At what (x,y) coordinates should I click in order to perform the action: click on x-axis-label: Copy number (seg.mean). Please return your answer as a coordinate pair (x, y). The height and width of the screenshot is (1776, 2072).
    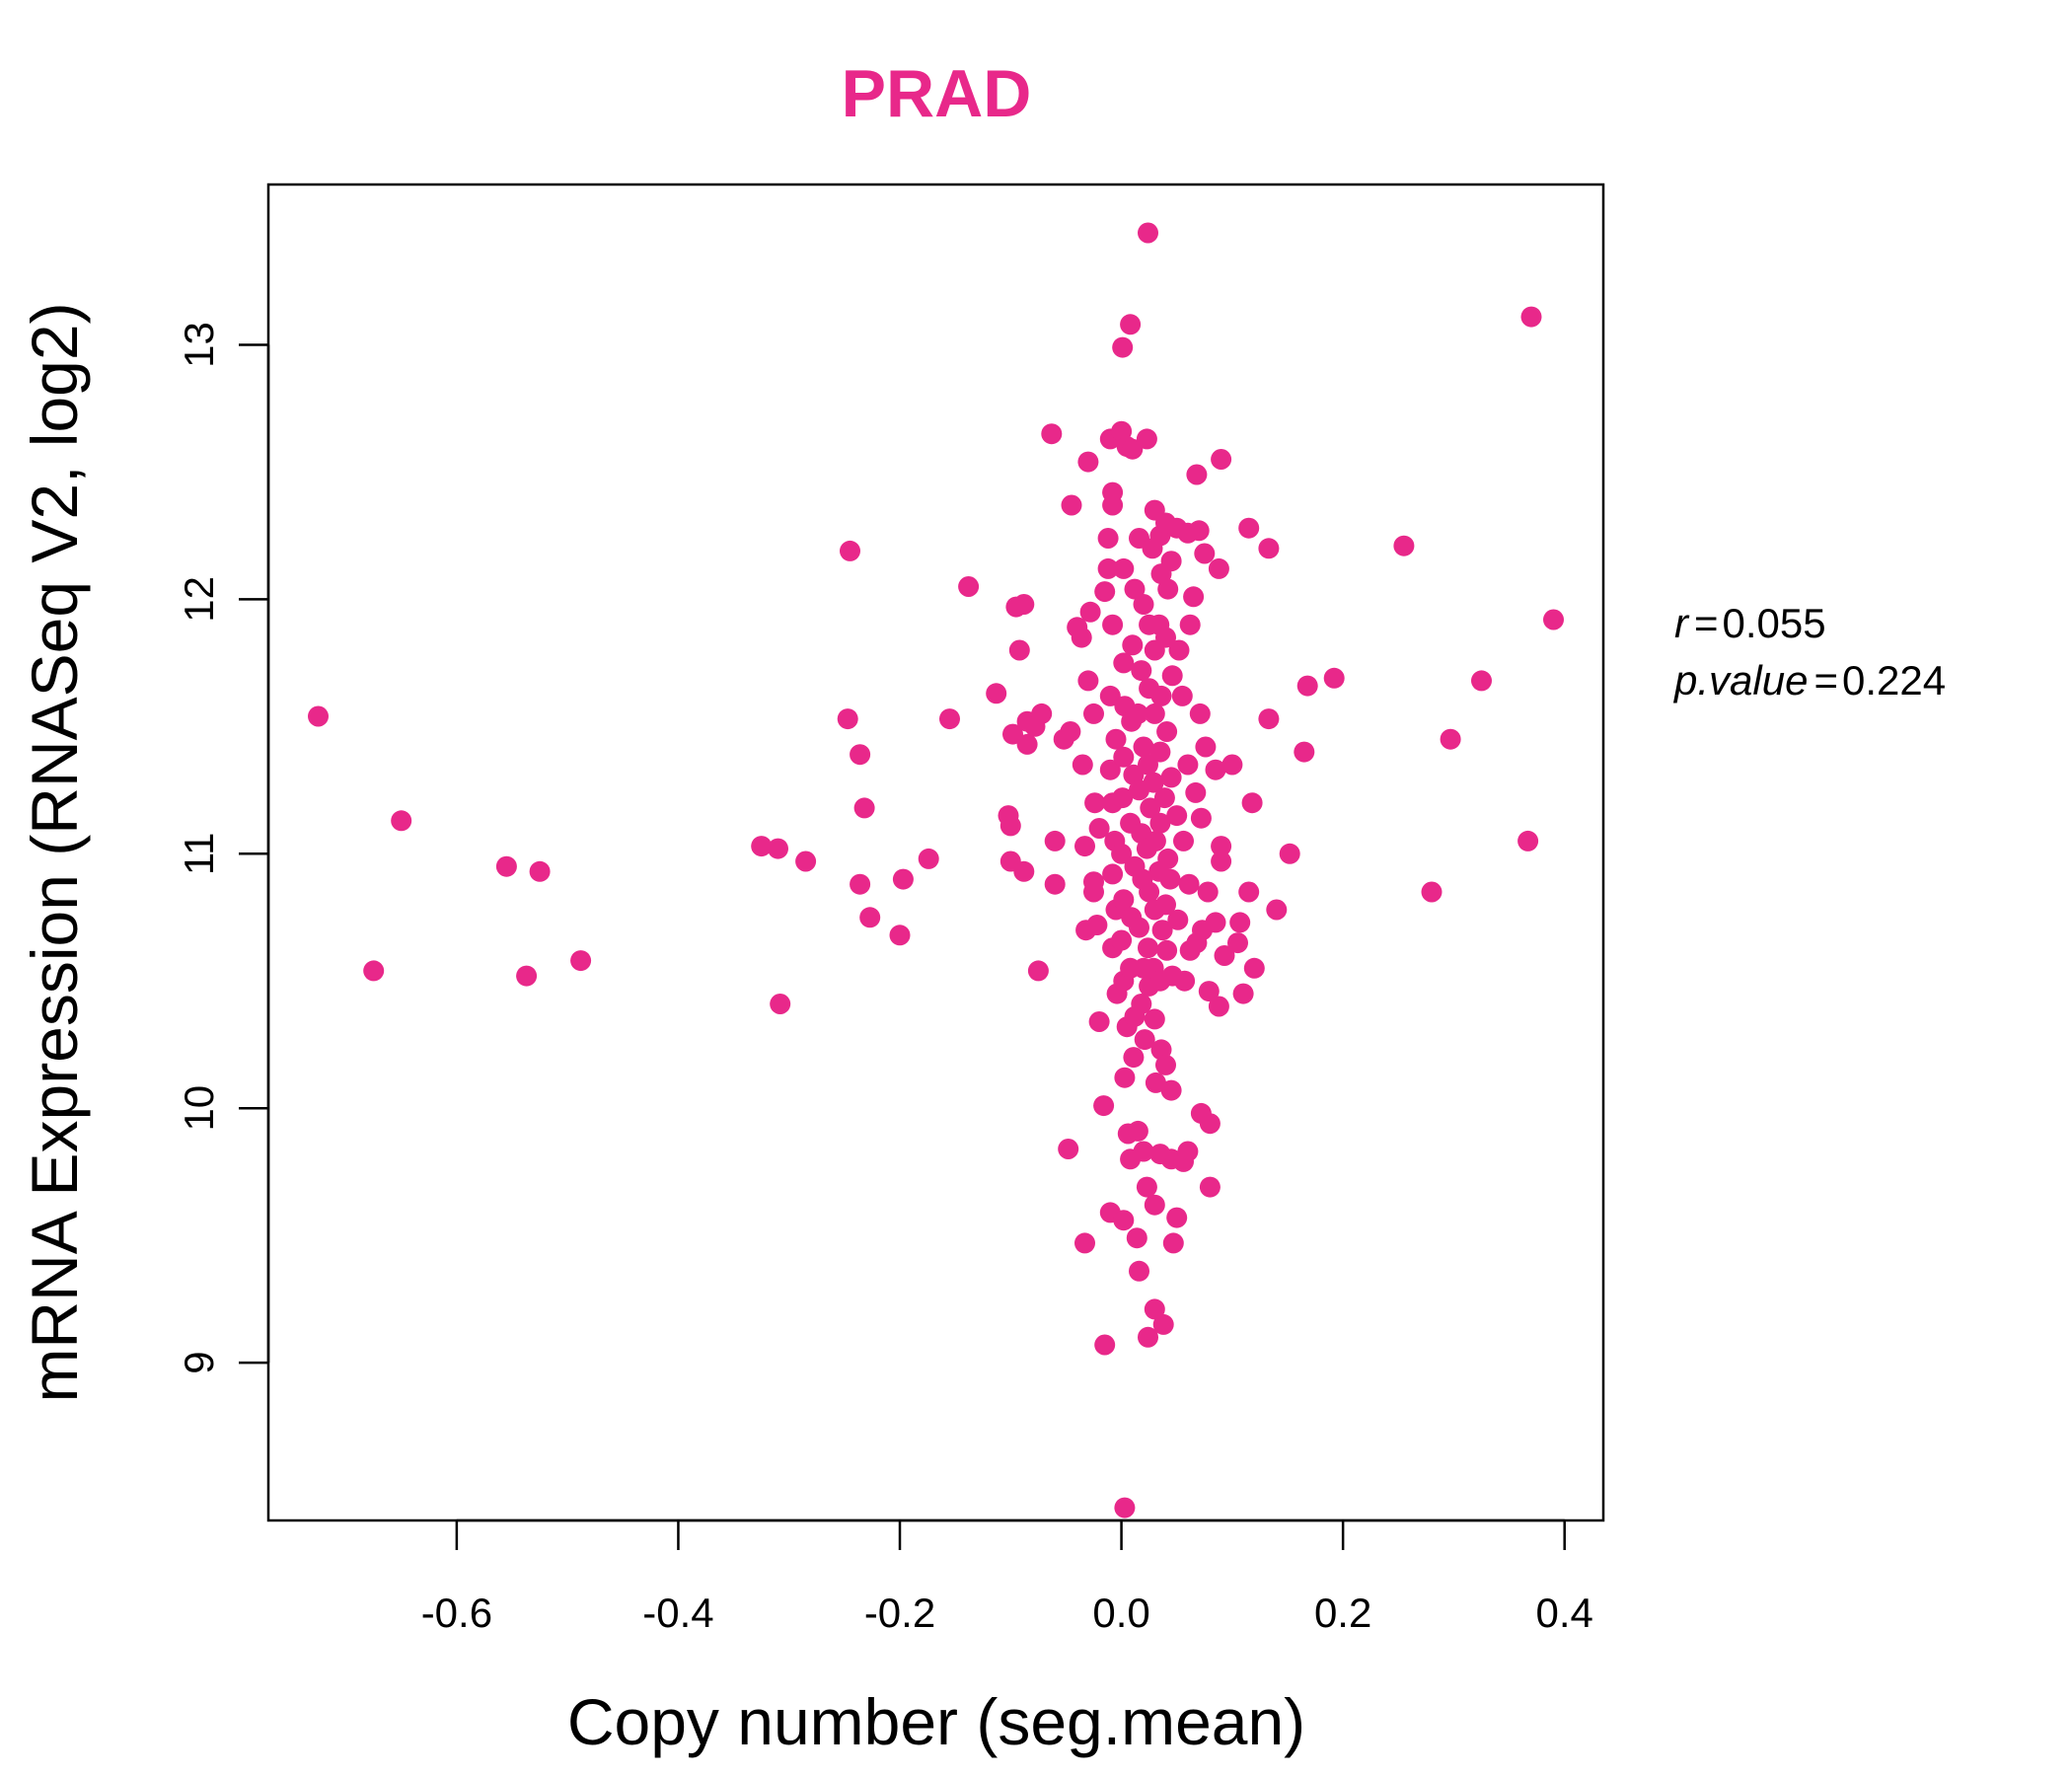
    Looking at the image, I should click on (936, 1722).